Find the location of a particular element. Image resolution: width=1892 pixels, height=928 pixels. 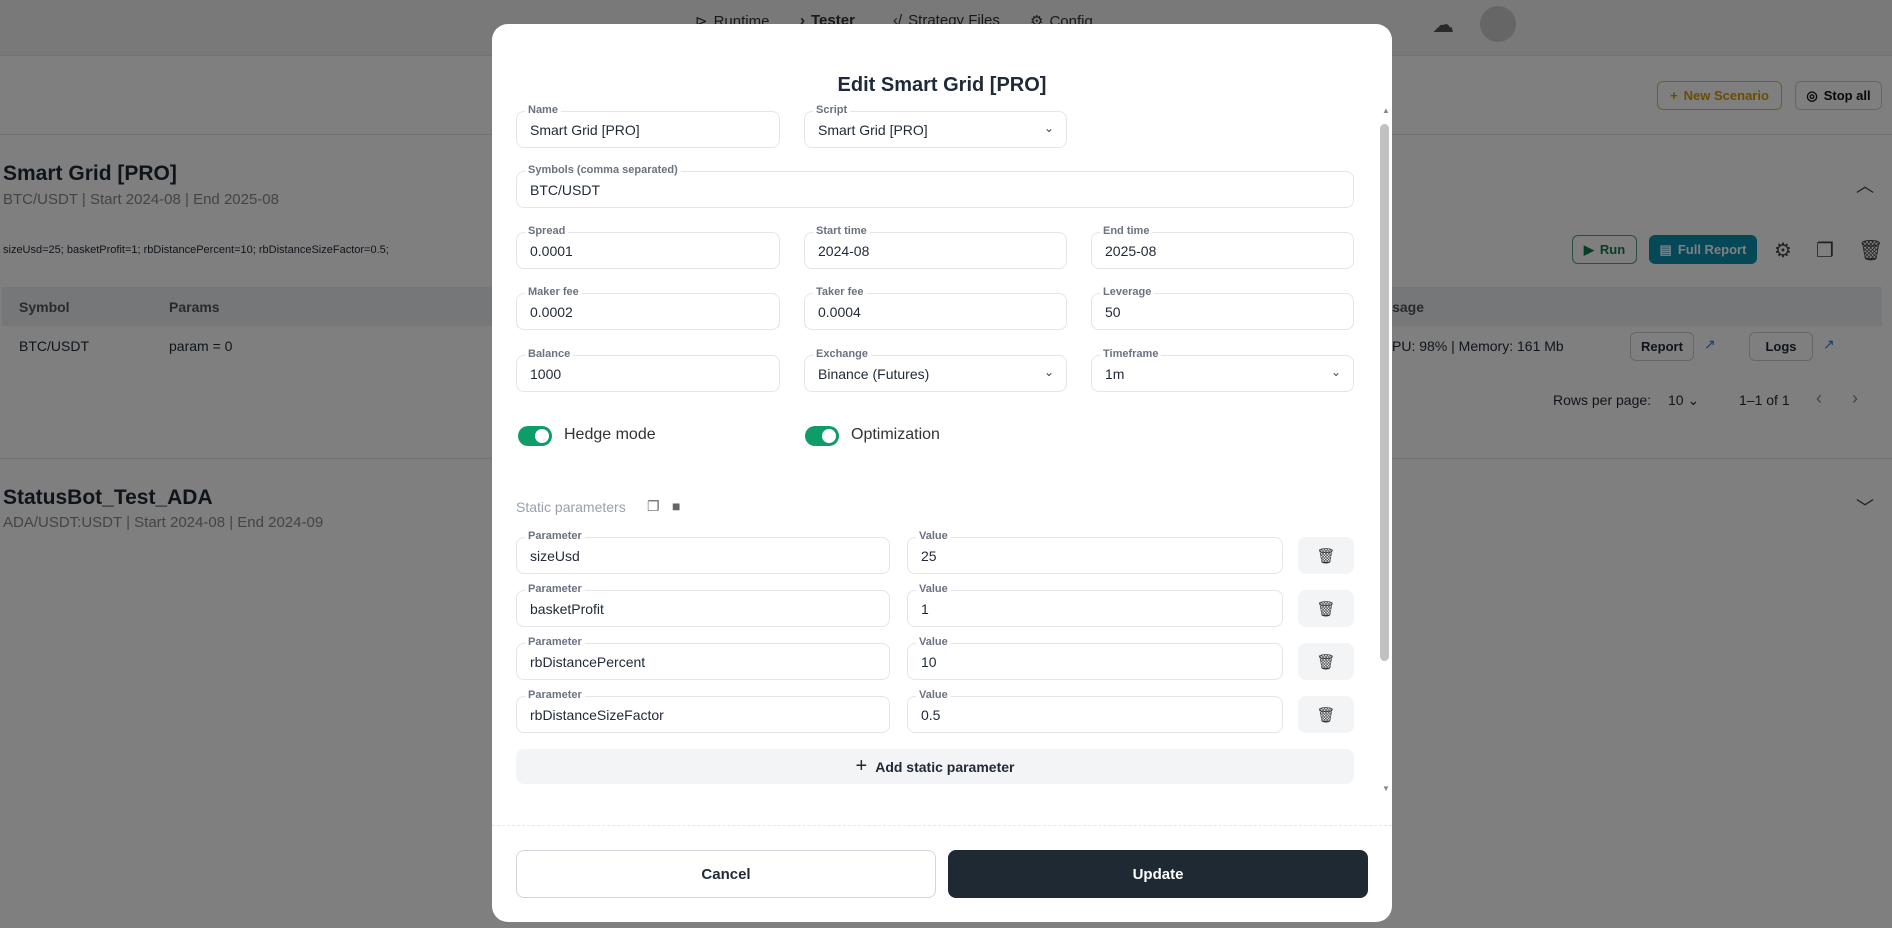

modal-title: Edit Smart Grid [PRO] is located at coordinates (942, 85).